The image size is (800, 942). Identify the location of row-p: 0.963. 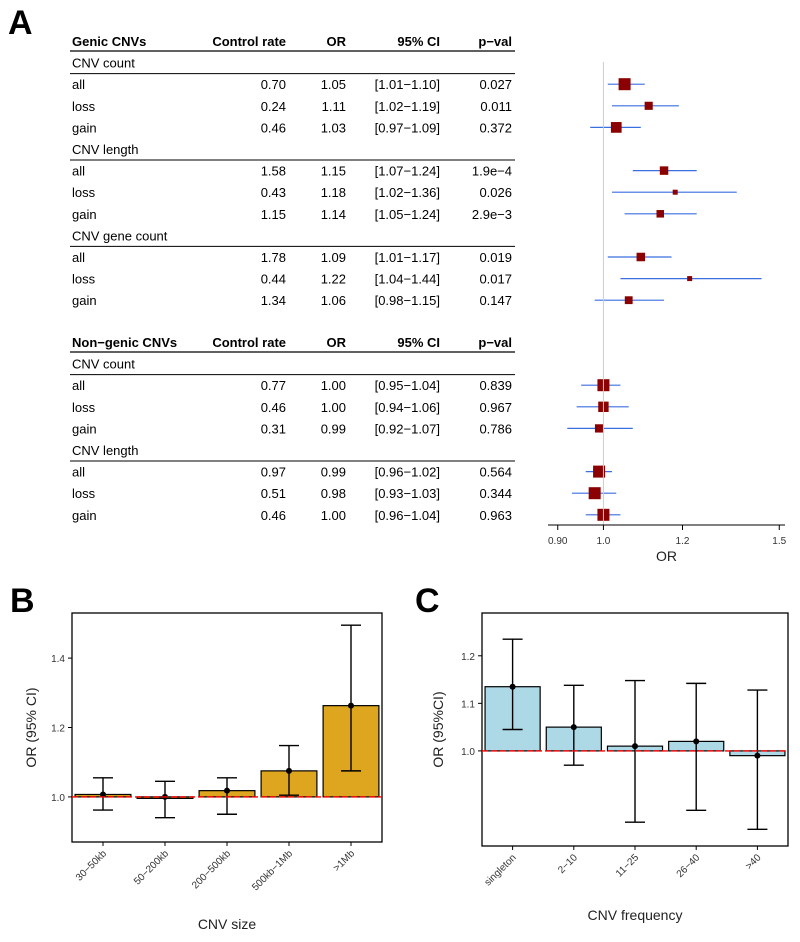
(495, 515).